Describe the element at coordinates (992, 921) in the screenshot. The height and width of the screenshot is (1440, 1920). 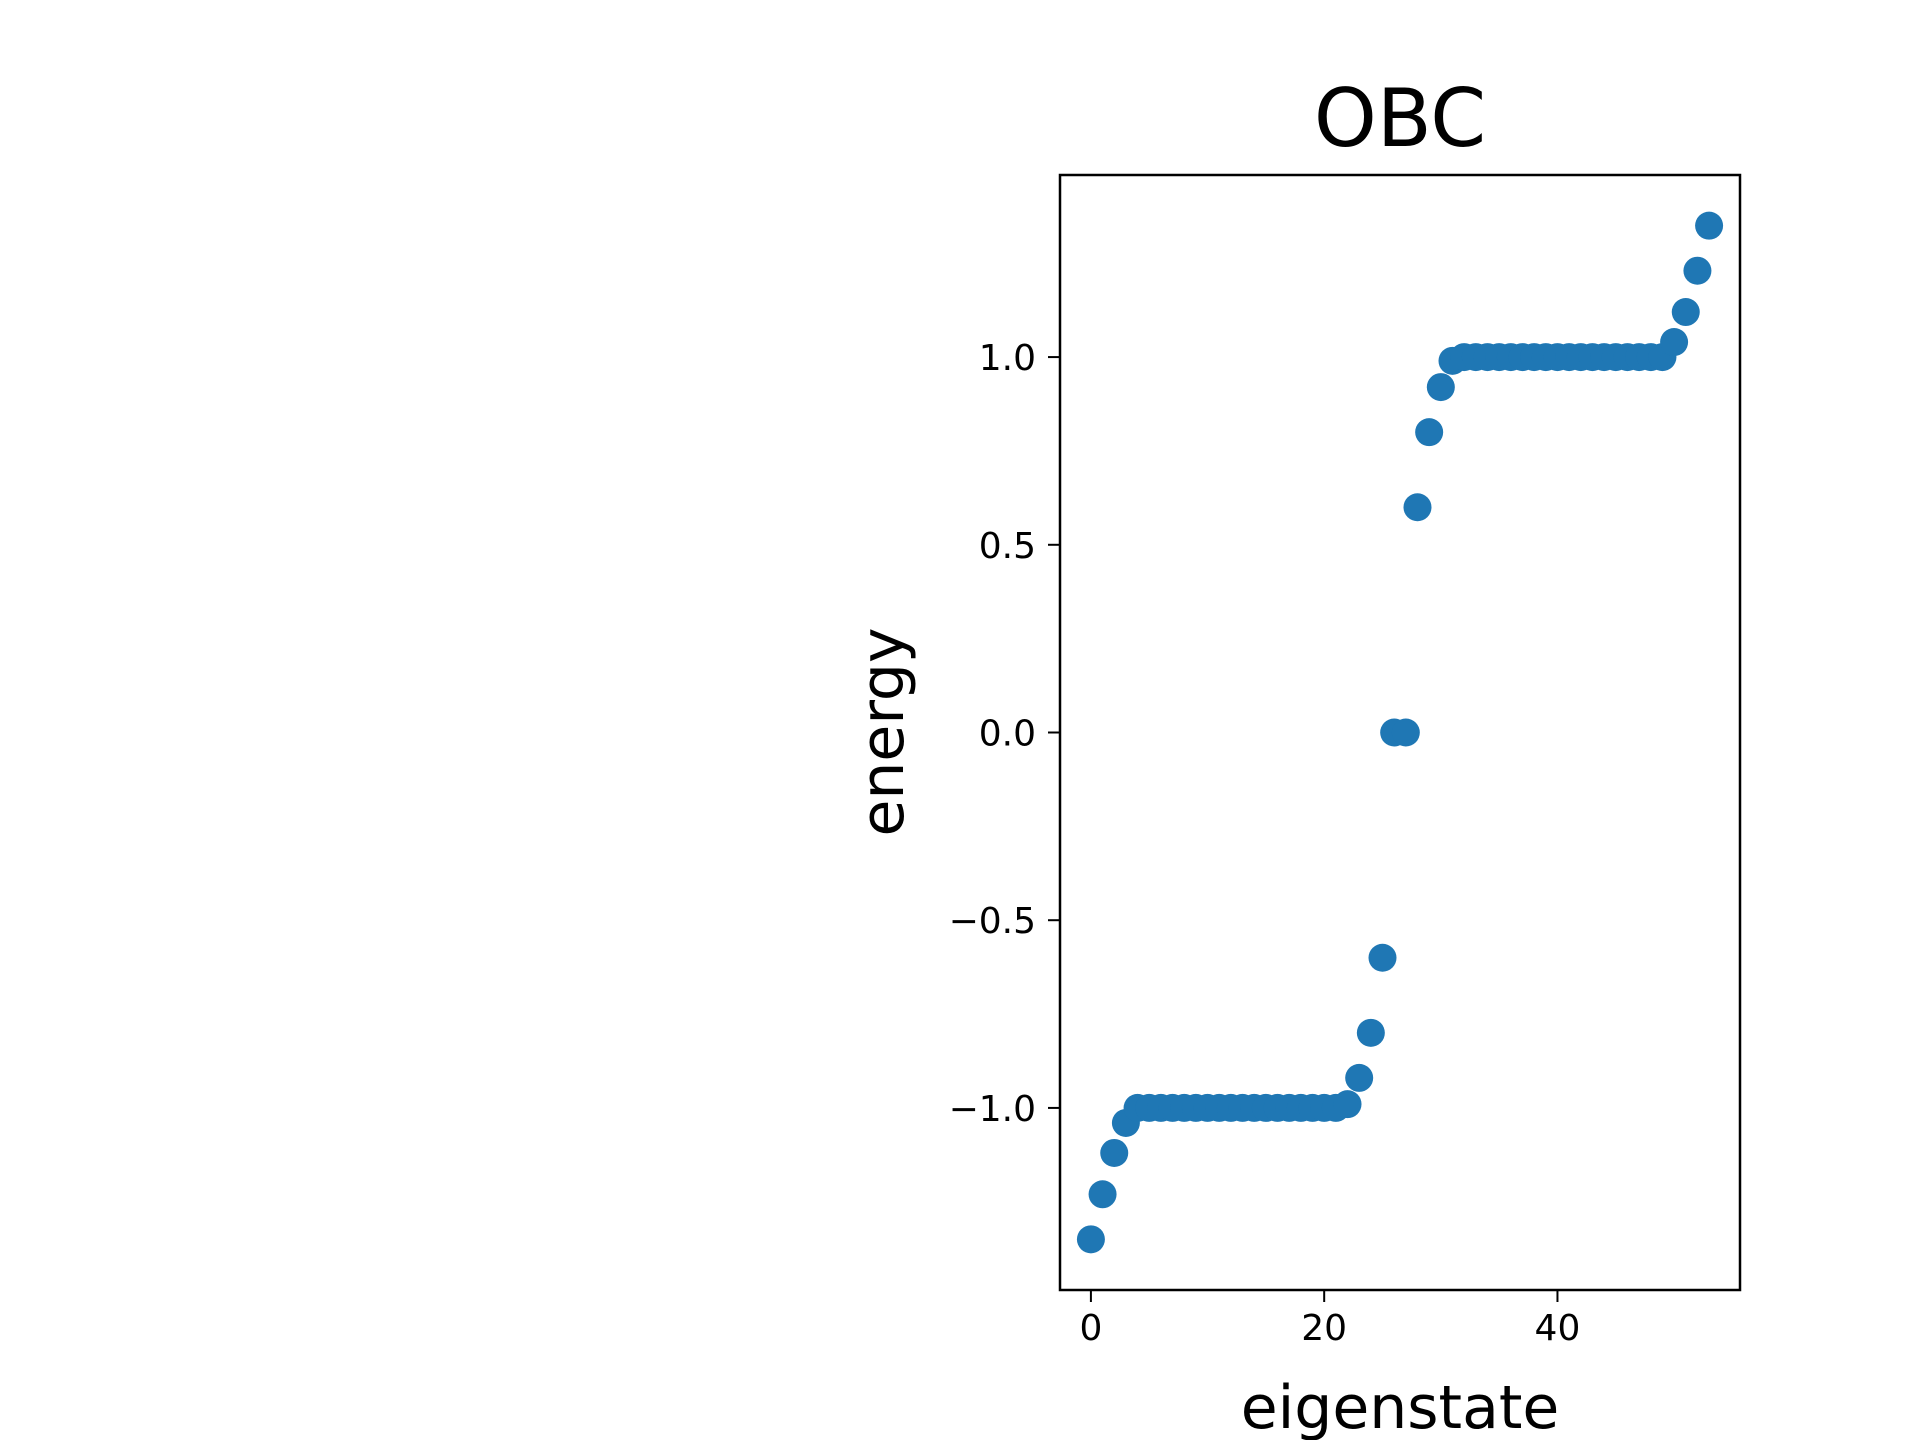
I see `y-tick-label: −0.5` at that location.